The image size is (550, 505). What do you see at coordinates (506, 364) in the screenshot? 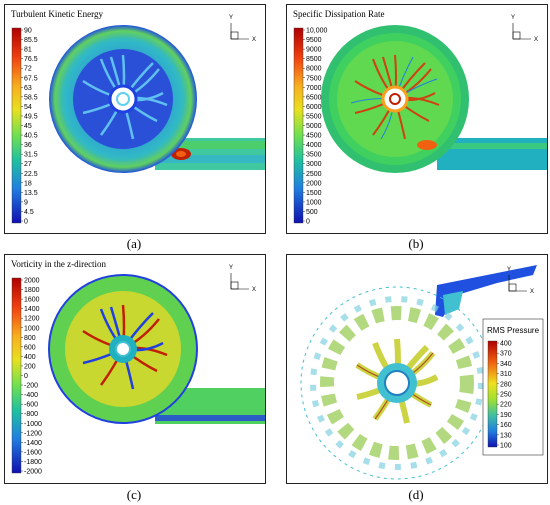
I see `colorbar-tick-label: 340` at bounding box center [506, 364].